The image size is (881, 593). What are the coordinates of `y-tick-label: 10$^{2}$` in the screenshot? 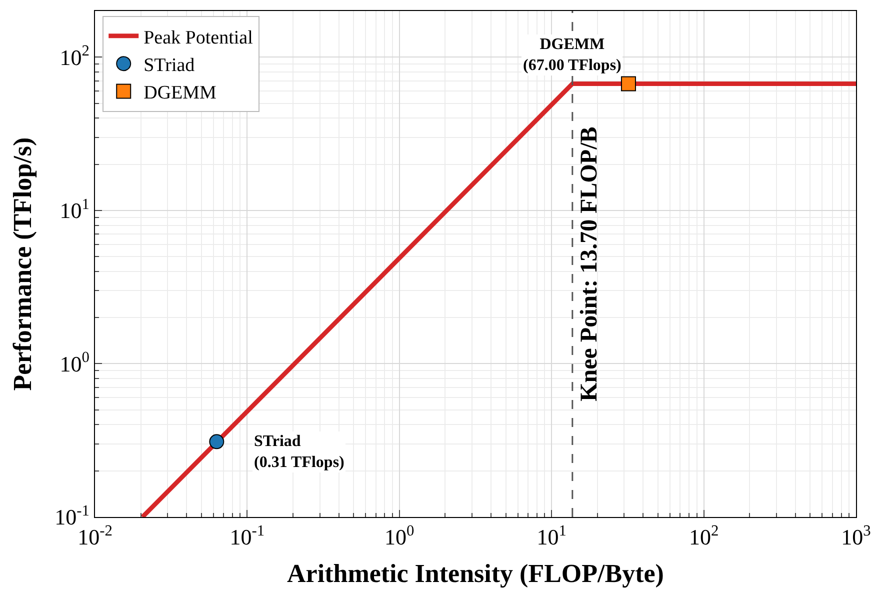 It's located at (75, 56).